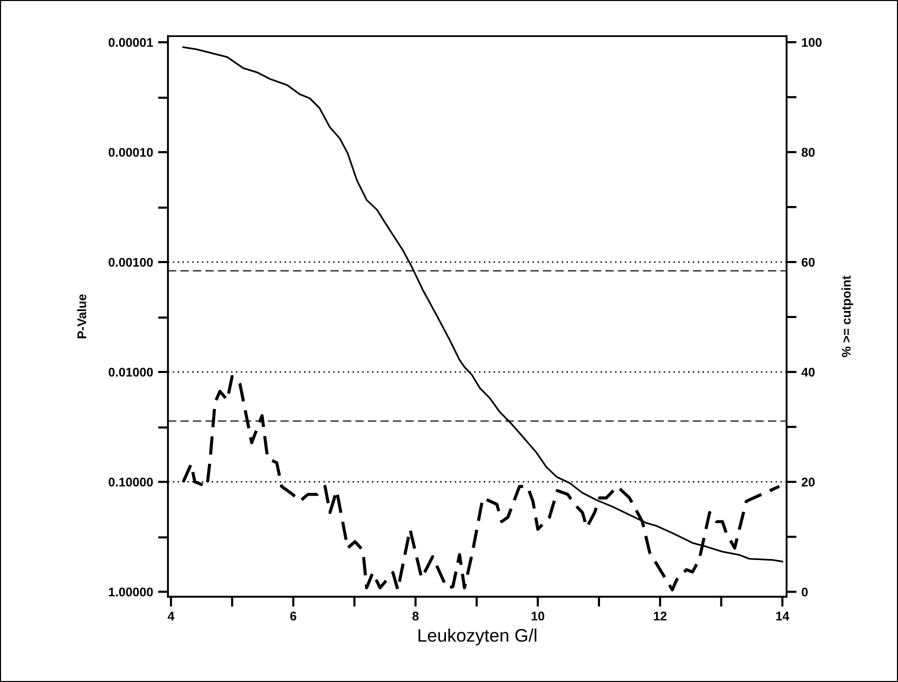 This screenshot has height=682, width=898. What do you see at coordinates (130, 152) in the screenshot?
I see `y-tick-label: 0.00010` at bounding box center [130, 152].